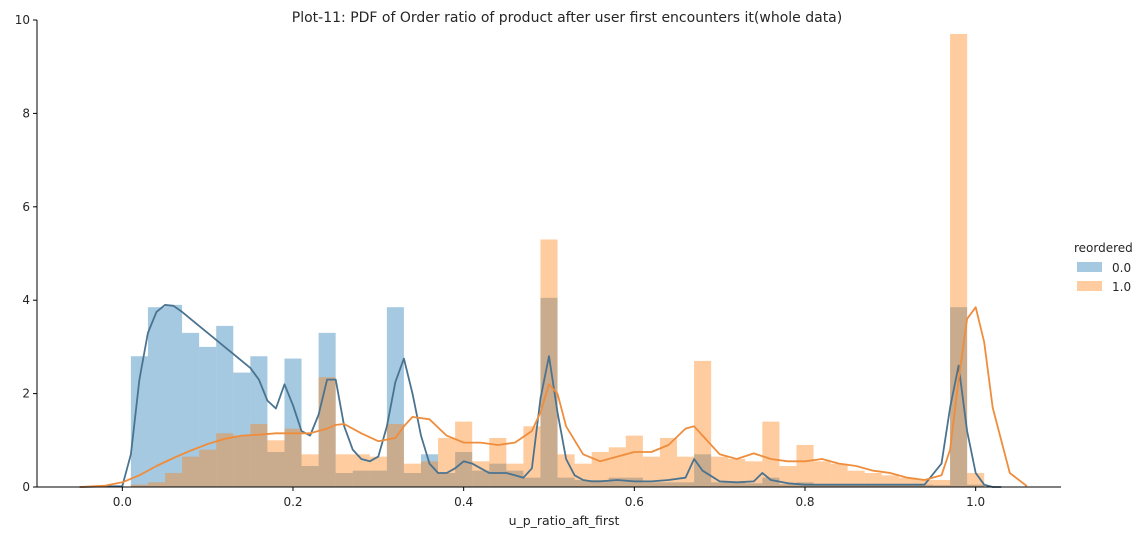  What do you see at coordinates (26, 300) in the screenshot?
I see `y-tick-label: 4` at bounding box center [26, 300].